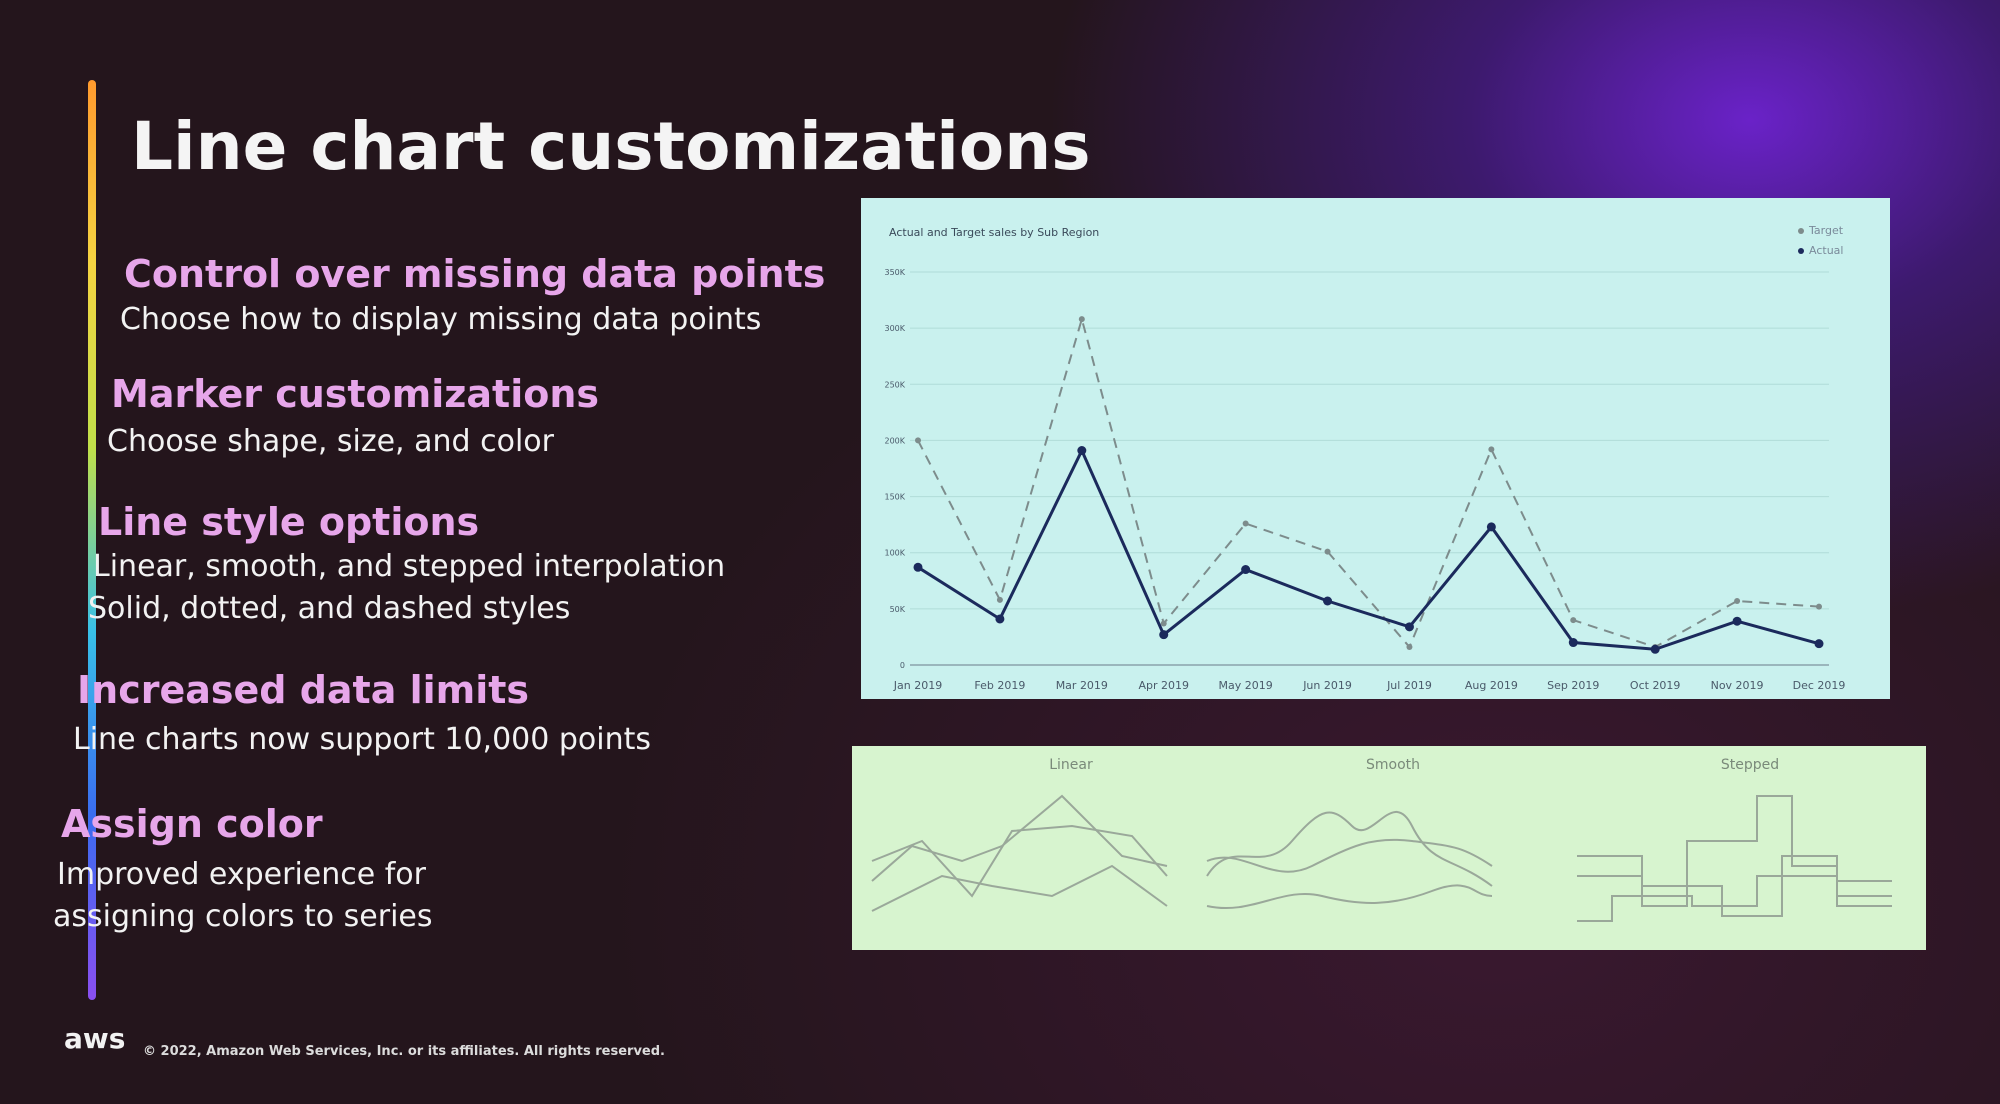  What do you see at coordinates (362, 739) in the screenshot?
I see `feature-text: Line charts now support 10,000 points` at bounding box center [362, 739].